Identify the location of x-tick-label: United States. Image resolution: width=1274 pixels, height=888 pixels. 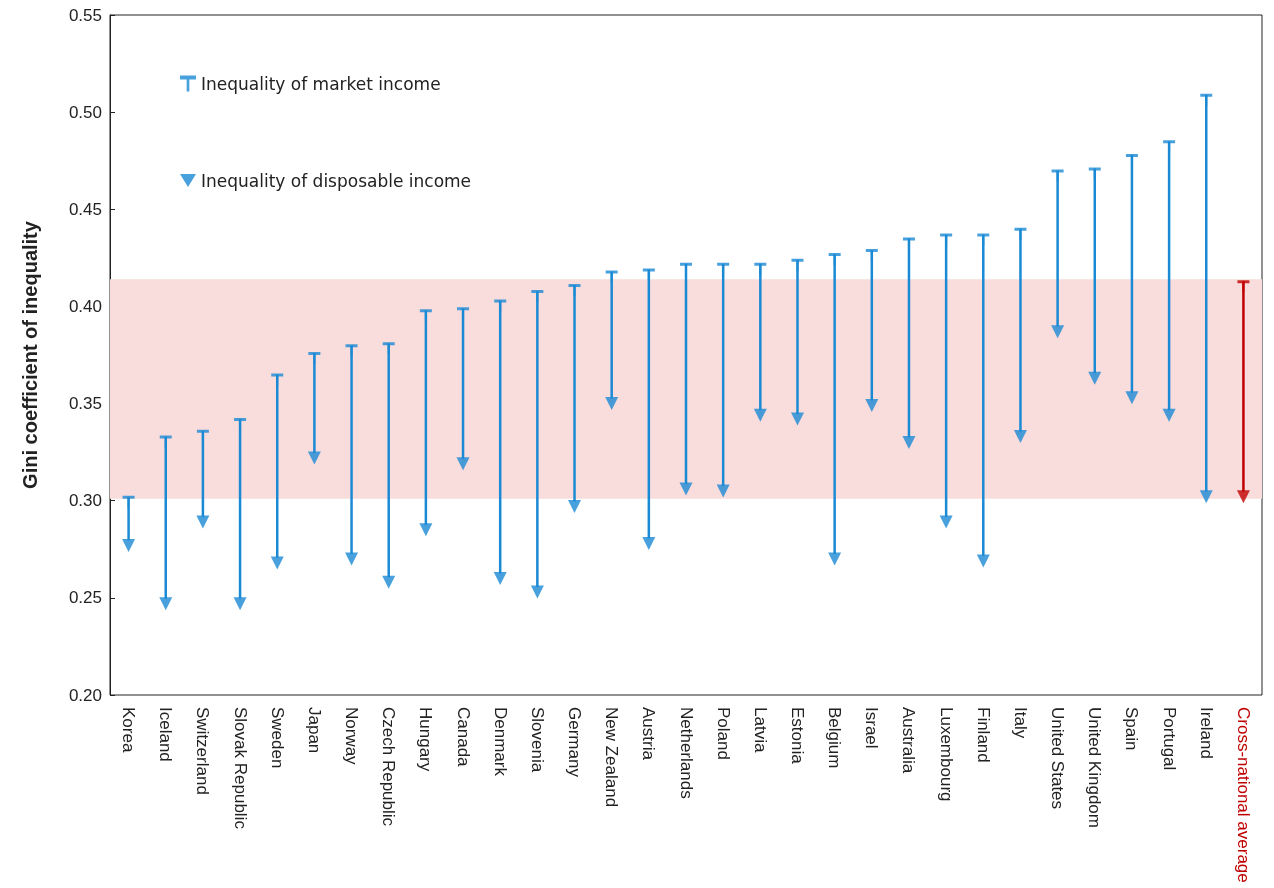
(1058, 758).